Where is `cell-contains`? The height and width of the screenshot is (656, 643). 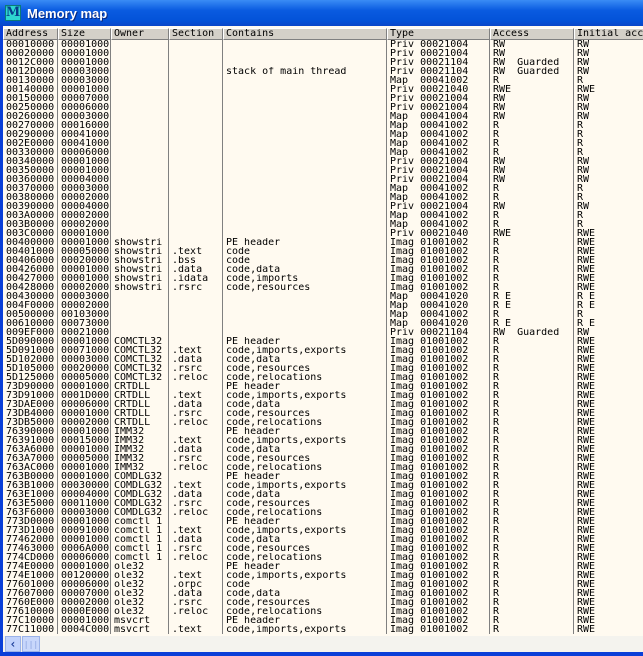
cell-contains is located at coordinates (305, 134).